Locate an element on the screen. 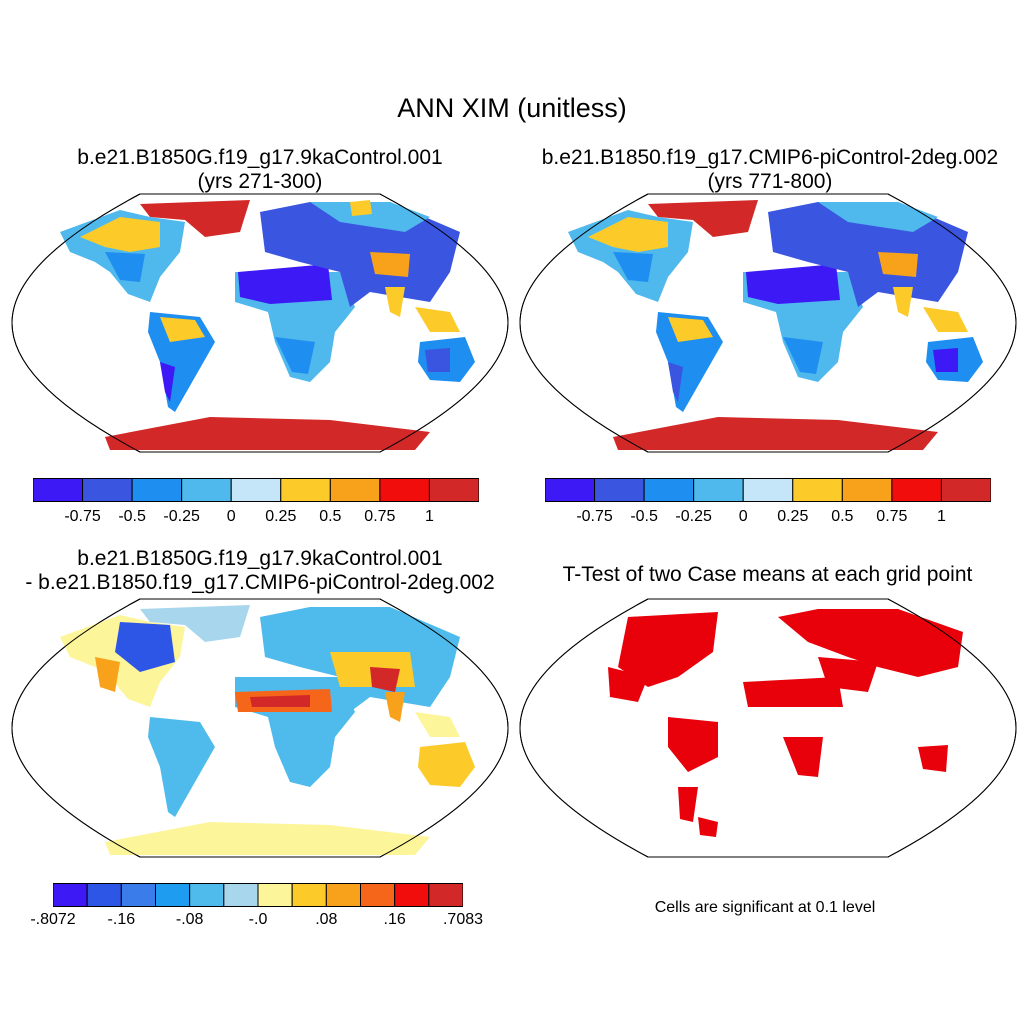  greenland is located at coordinates (195, 218).